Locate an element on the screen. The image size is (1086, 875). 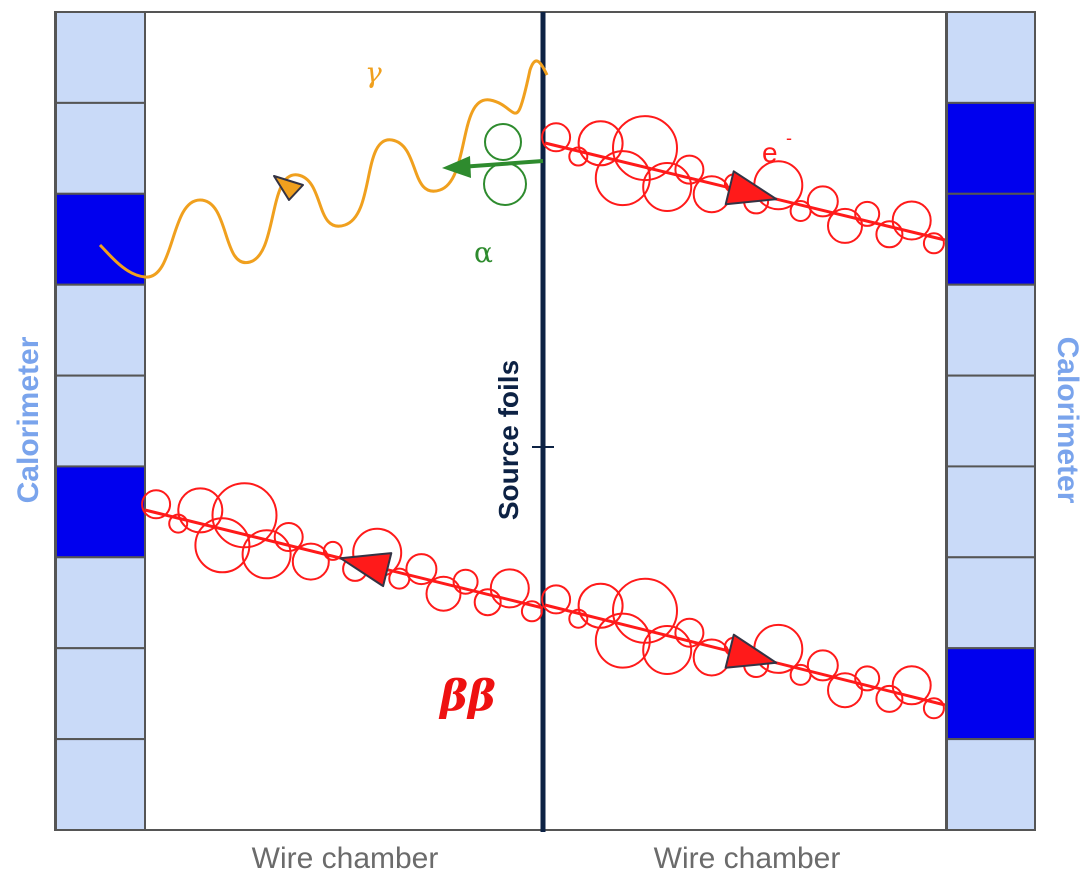
alpha-track is located at coordinates (493, 164).